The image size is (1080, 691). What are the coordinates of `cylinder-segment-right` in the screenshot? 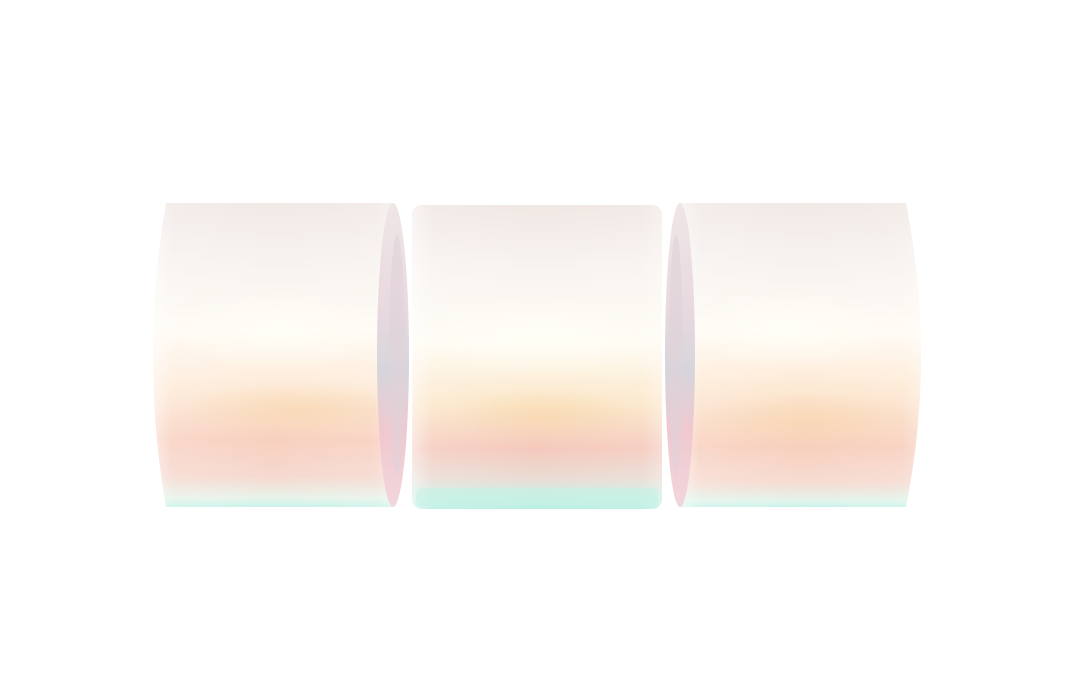 It's located at (795, 355).